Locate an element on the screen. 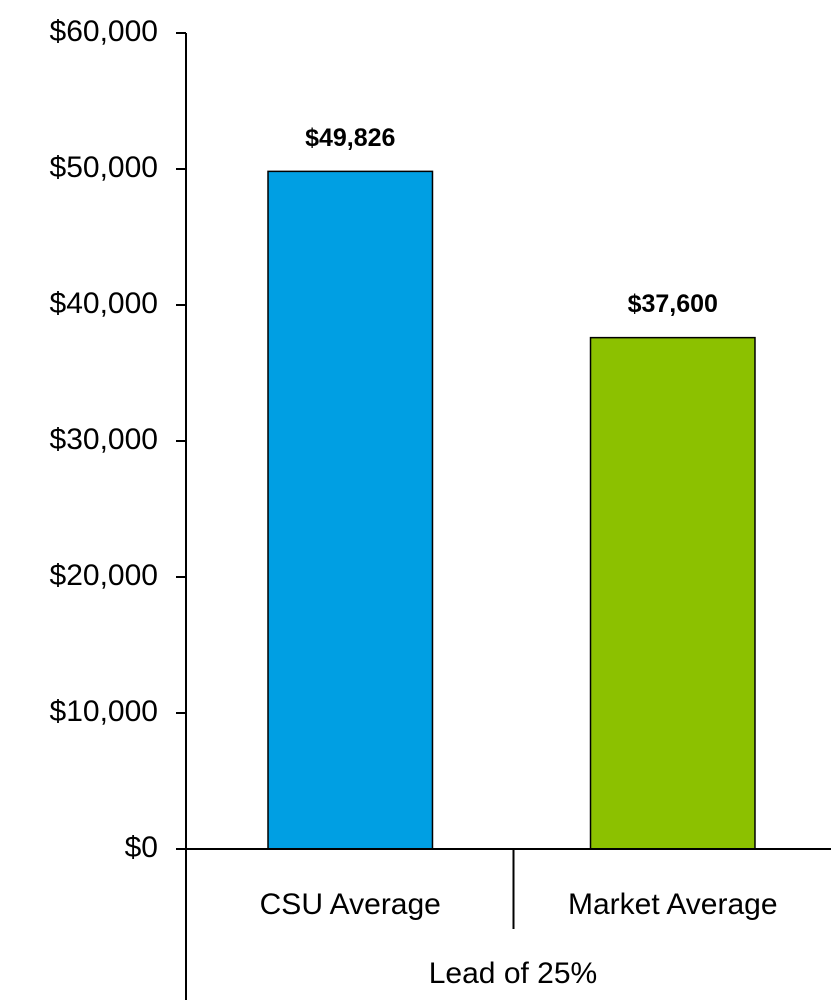 The width and height of the screenshot is (831, 1000). y-tick-label: $0 is located at coordinates (141, 847).